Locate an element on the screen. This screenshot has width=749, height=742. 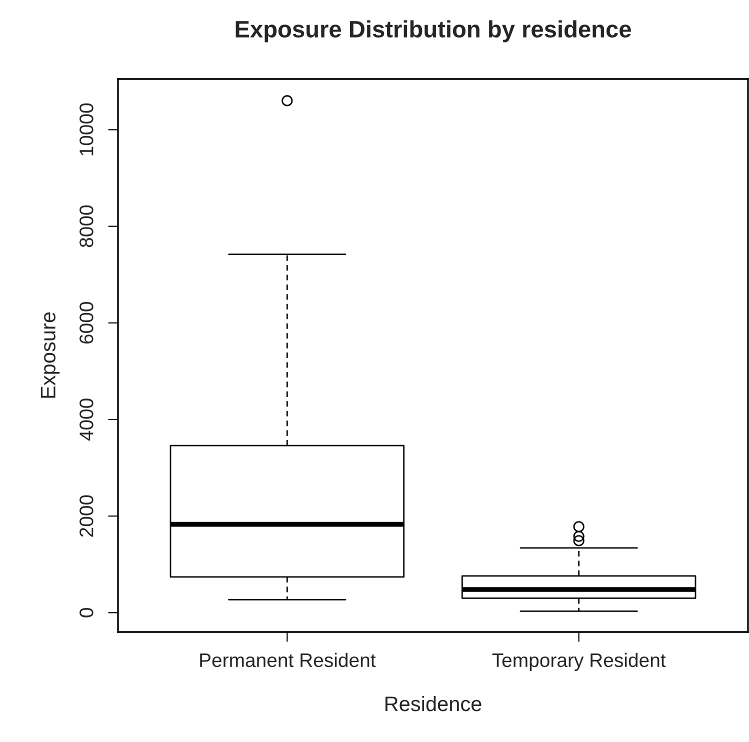
y-tick-label: 4000 is located at coordinates (87, 419).